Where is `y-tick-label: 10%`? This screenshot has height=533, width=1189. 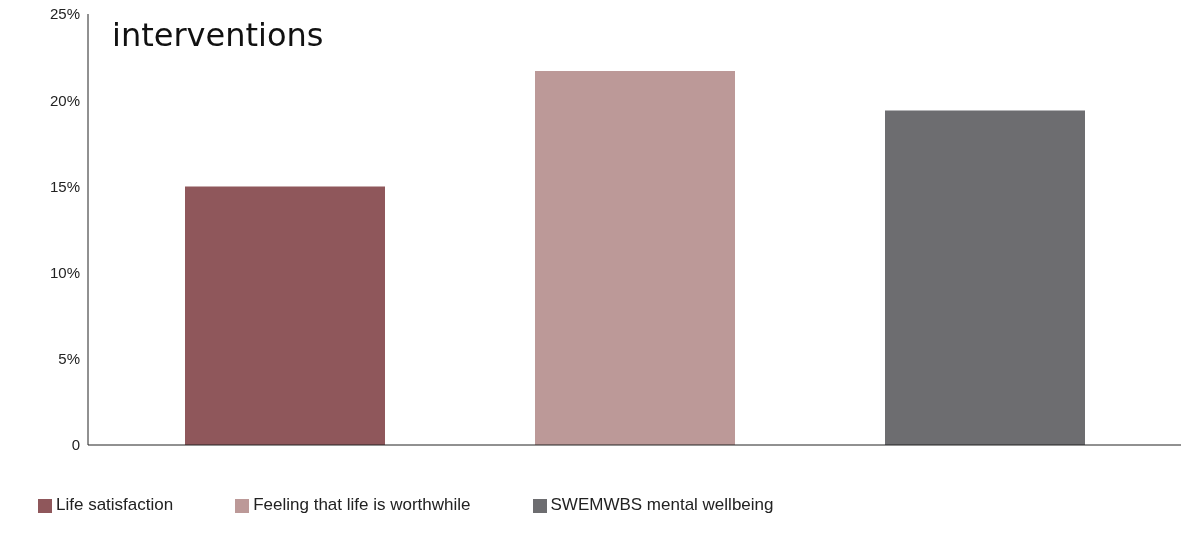 y-tick-label: 10% is located at coordinates (64, 272).